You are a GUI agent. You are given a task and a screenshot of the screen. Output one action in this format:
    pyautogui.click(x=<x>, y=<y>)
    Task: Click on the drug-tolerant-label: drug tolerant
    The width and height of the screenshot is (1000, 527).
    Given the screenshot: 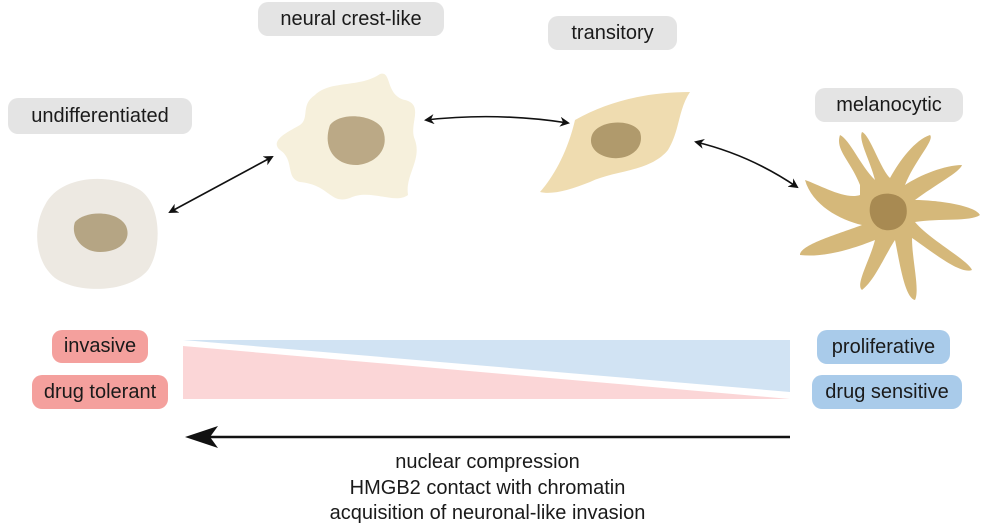 What is the action you would take?
    pyautogui.click(x=100, y=392)
    